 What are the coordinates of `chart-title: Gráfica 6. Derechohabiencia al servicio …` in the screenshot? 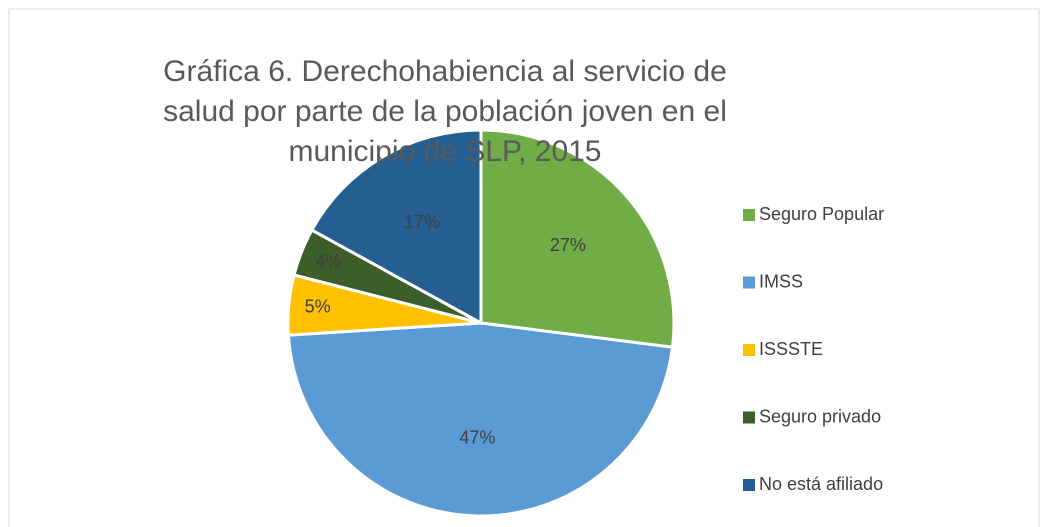 It's located at (445, 111).